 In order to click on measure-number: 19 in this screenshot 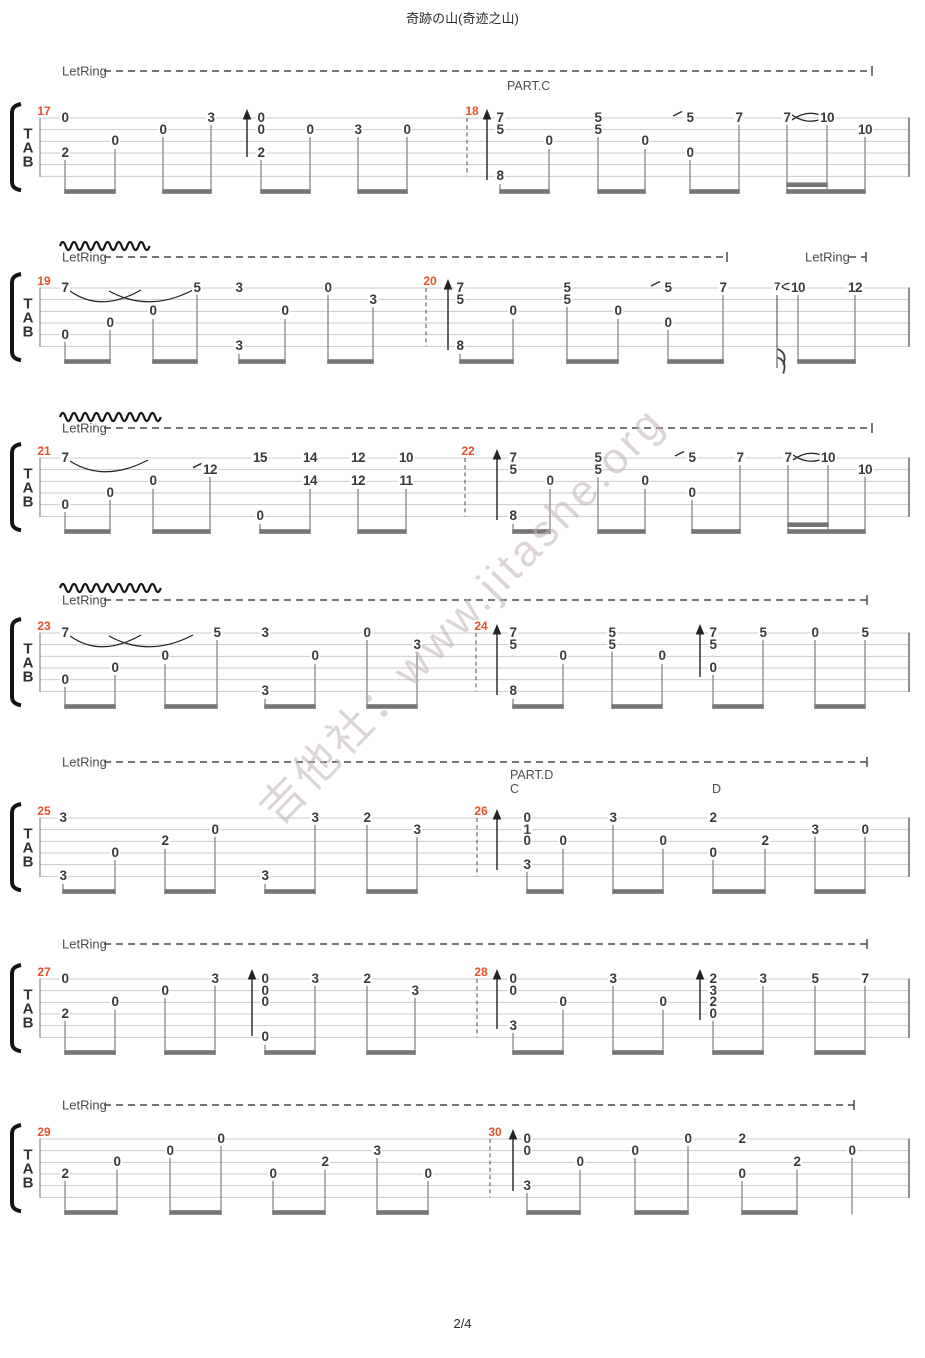, I will do `click(44, 281)`.